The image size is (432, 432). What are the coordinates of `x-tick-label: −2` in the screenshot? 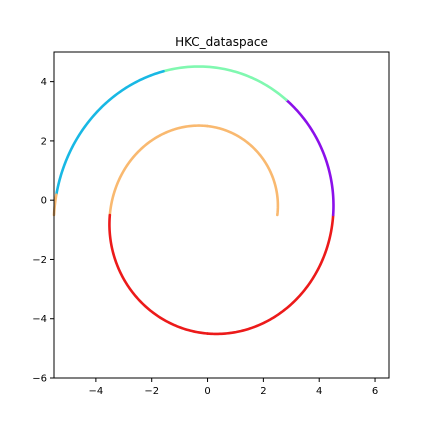 It's located at (151, 391).